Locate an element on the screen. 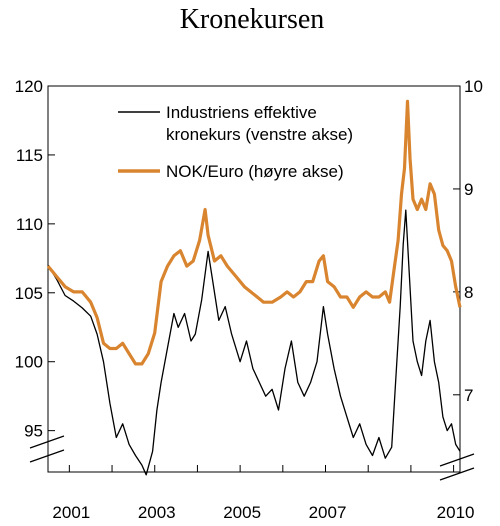 The height and width of the screenshot is (526, 500). left-tick-label: 95 is located at coordinates (33, 431).